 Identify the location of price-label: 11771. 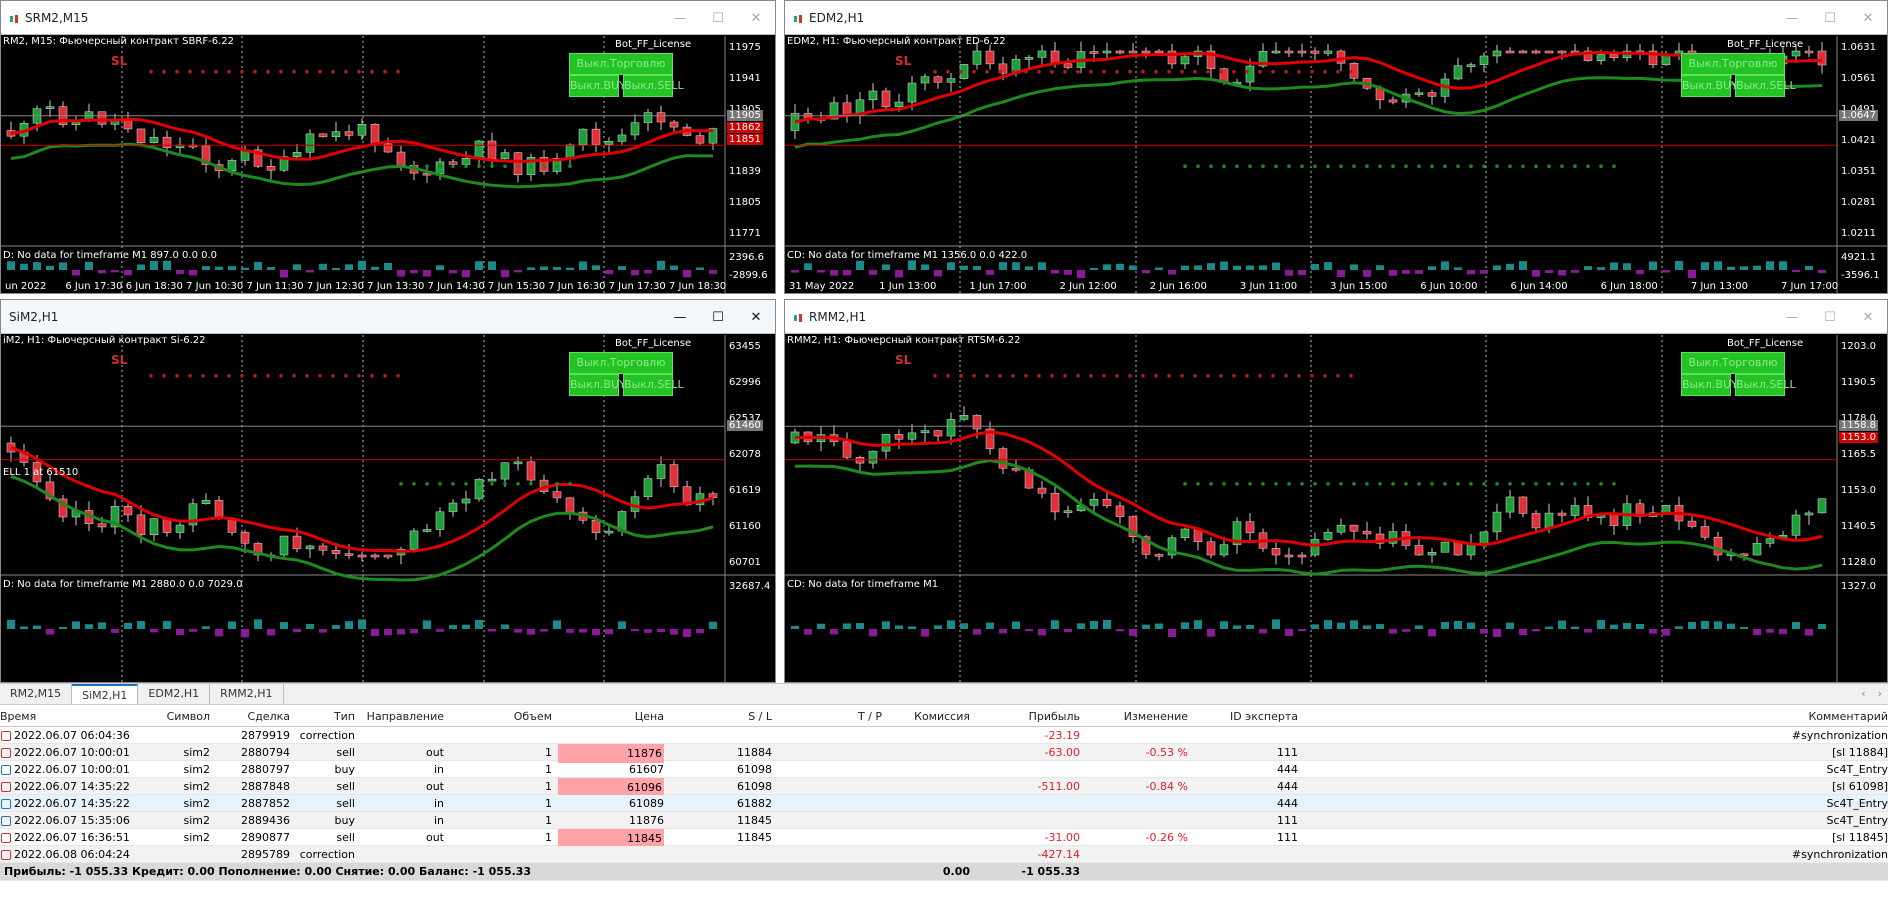
(745, 233).